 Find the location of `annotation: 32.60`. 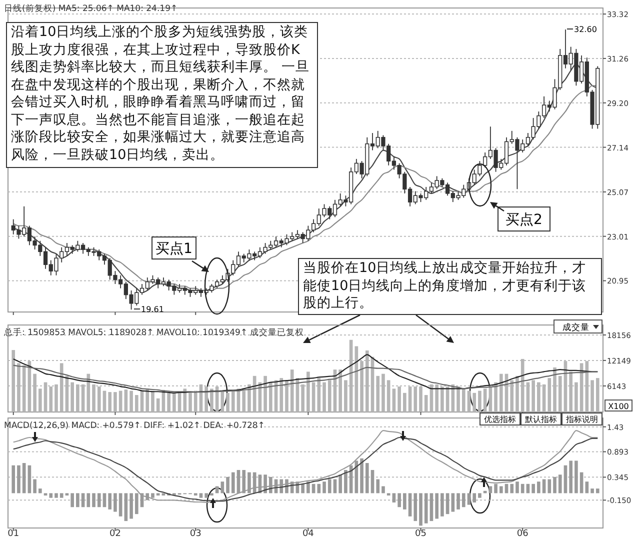

annotation: 32.60 is located at coordinates (585, 29).